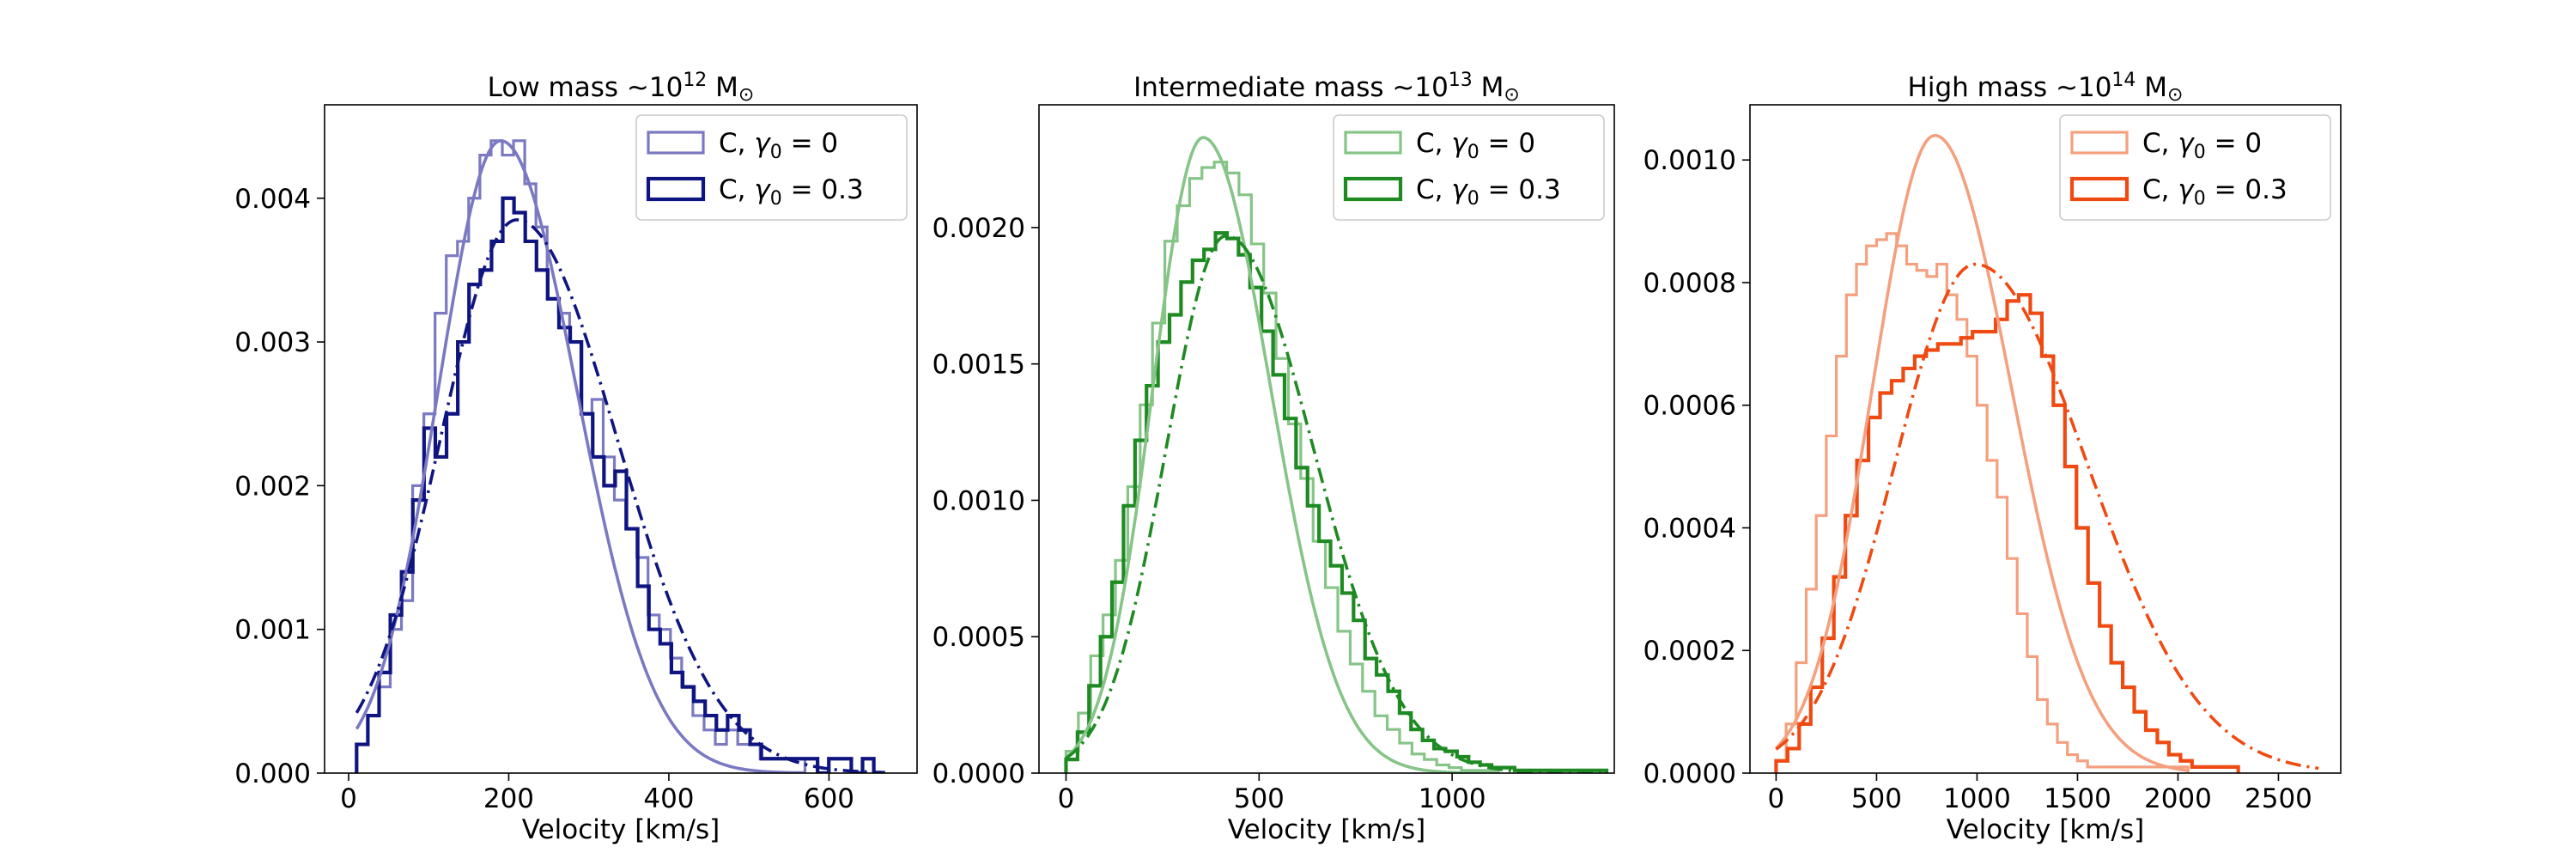 Image resolution: width=2576 pixels, height=859 pixels. Describe the element at coordinates (669, 799) in the screenshot. I see `x-tick-label: 400` at that location.